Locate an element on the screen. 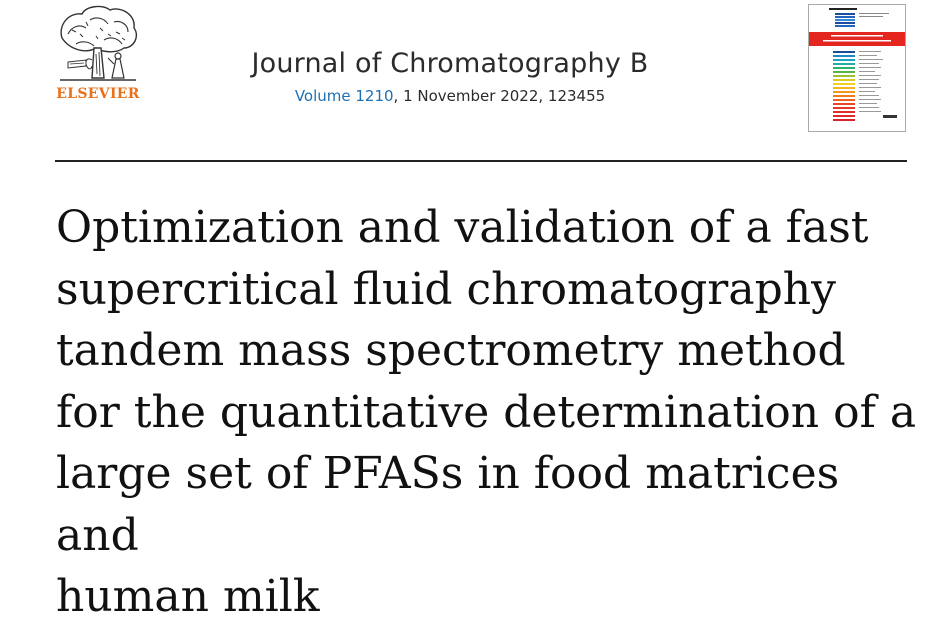 The image size is (938, 628). header-divider is located at coordinates (481, 161).